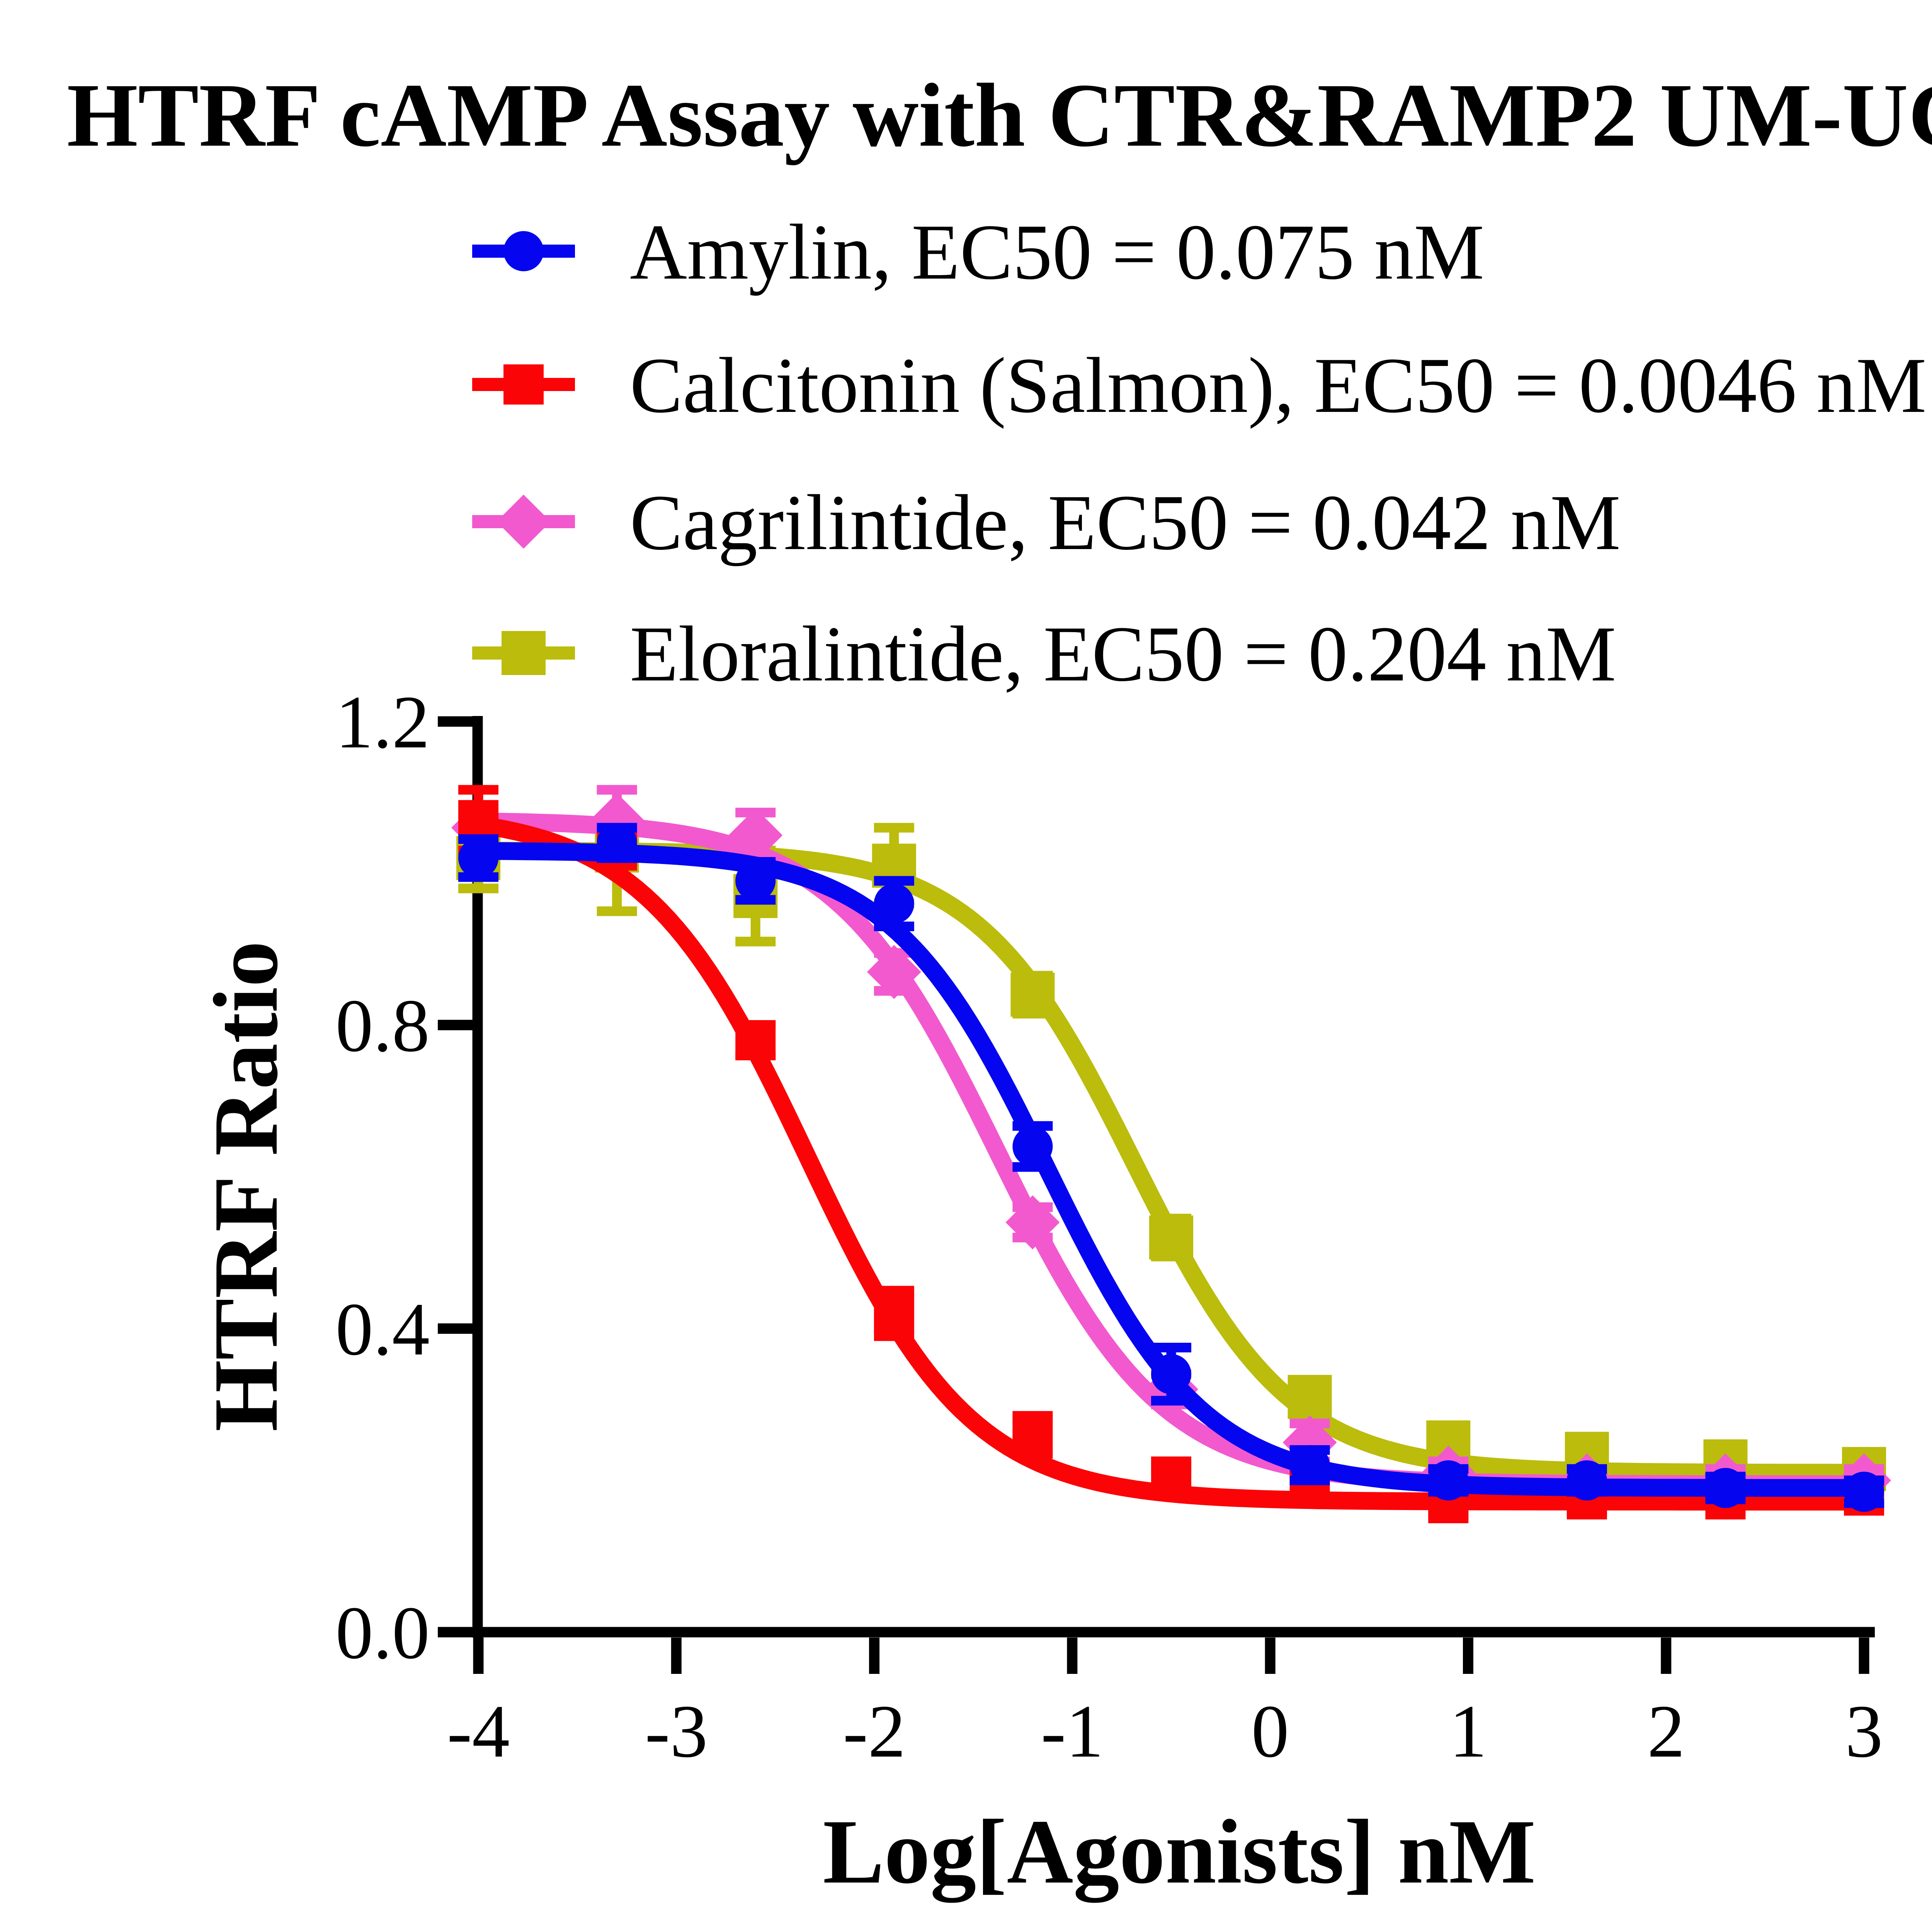 The width and height of the screenshot is (1932, 1932). Describe the element at coordinates (478, 1731) in the screenshot. I see `x-tick-label: -4` at that location.